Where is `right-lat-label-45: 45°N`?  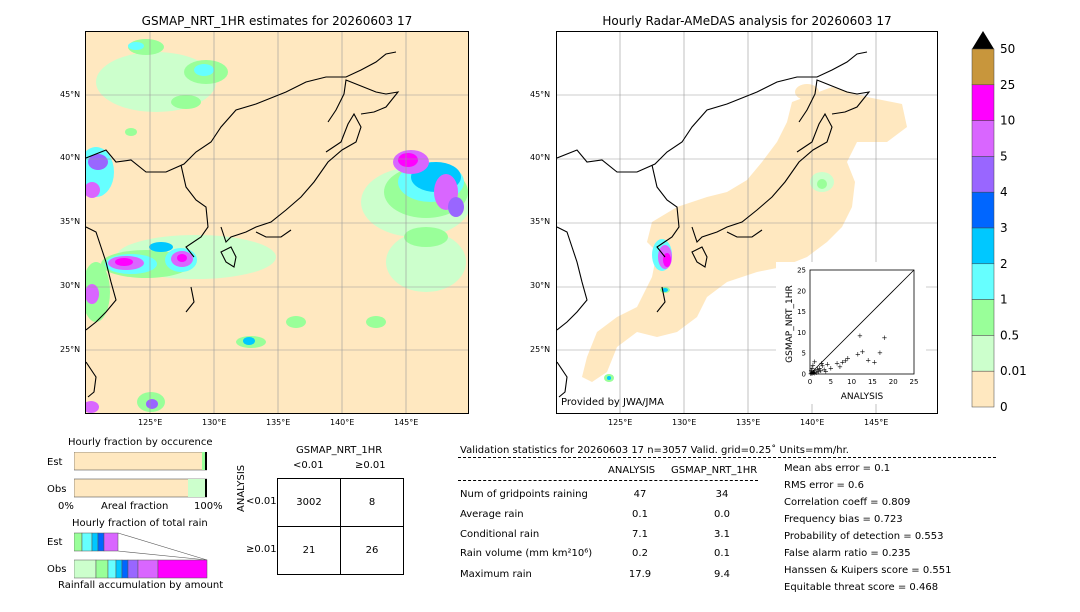 right-lat-label-45: 45°N is located at coordinates (540, 94).